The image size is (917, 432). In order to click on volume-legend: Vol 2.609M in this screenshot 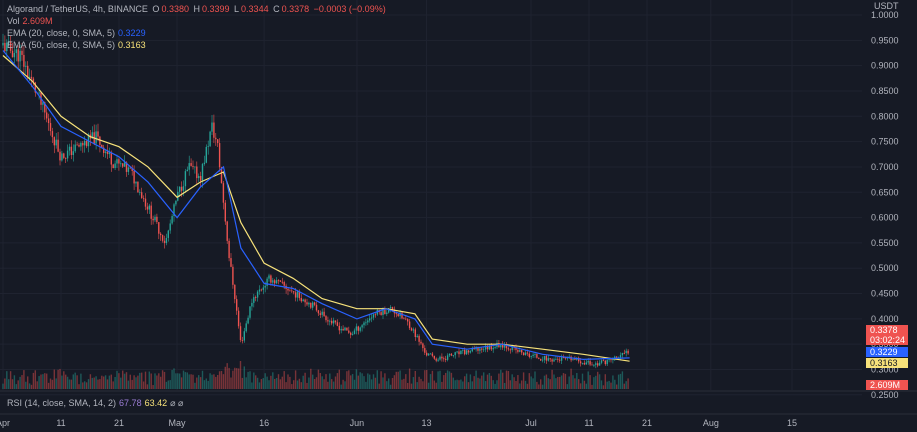, I will do `click(30, 21)`.